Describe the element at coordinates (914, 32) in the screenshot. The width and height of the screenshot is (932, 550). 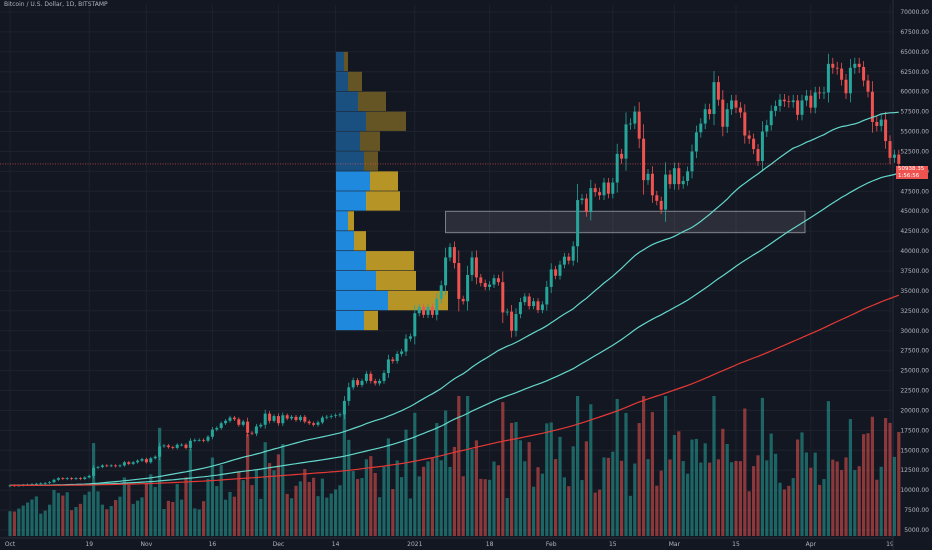
I see `y-tick-label: 67500.00` at that location.